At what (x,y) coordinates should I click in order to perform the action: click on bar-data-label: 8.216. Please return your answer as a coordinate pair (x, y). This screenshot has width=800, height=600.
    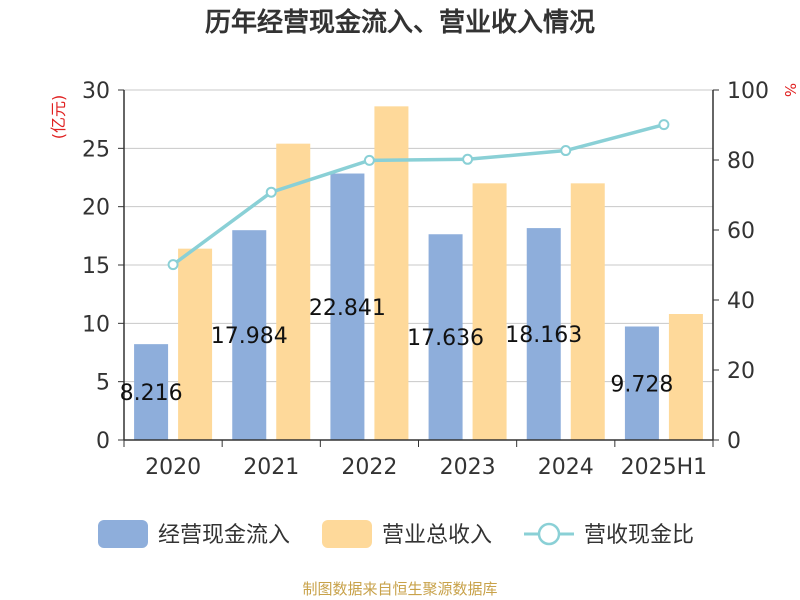
    Looking at the image, I should click on (151, 393).